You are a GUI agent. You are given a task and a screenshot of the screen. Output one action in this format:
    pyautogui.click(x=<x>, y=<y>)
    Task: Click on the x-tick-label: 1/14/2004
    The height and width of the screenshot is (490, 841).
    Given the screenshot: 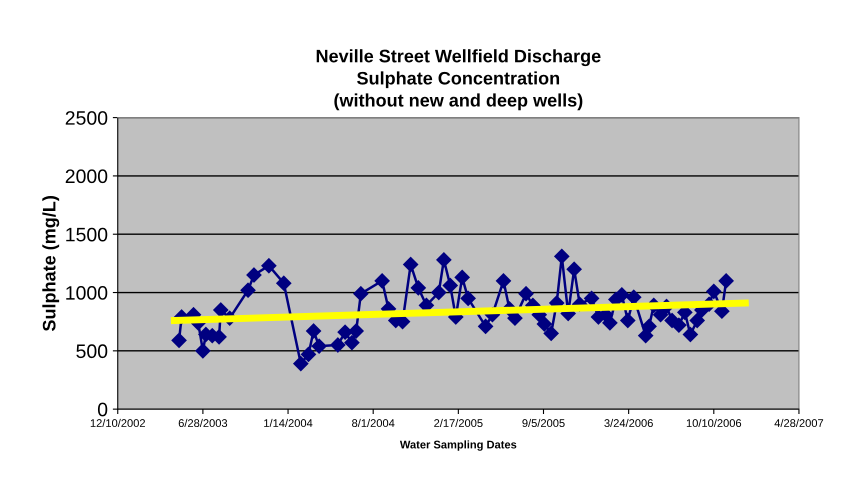 What is the action you would take?
    pyautogui.click(x=288, y=423)
    